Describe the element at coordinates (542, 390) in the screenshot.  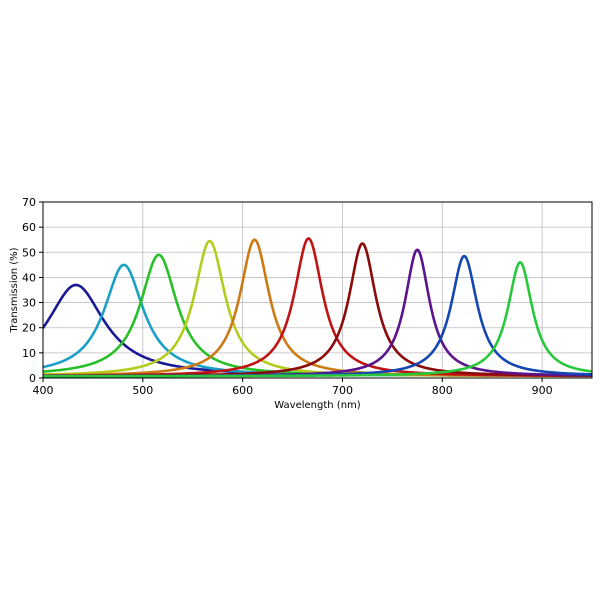
I see `x-tick-label: 900` at that location.